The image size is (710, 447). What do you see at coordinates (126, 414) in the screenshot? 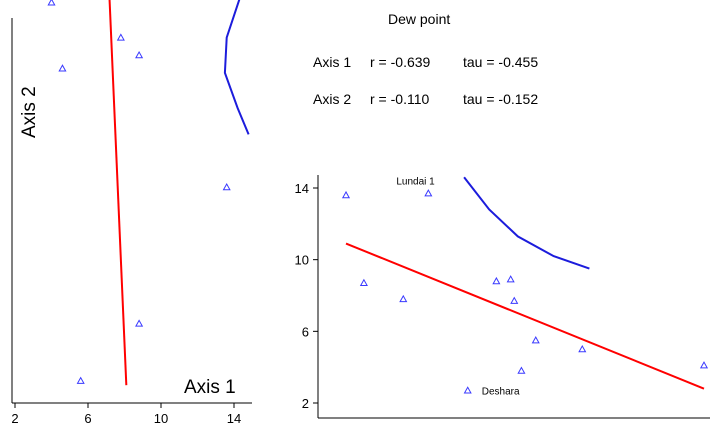
I see `left-x-ticks: 2 6 10 14` at bounding box center [126, 414].